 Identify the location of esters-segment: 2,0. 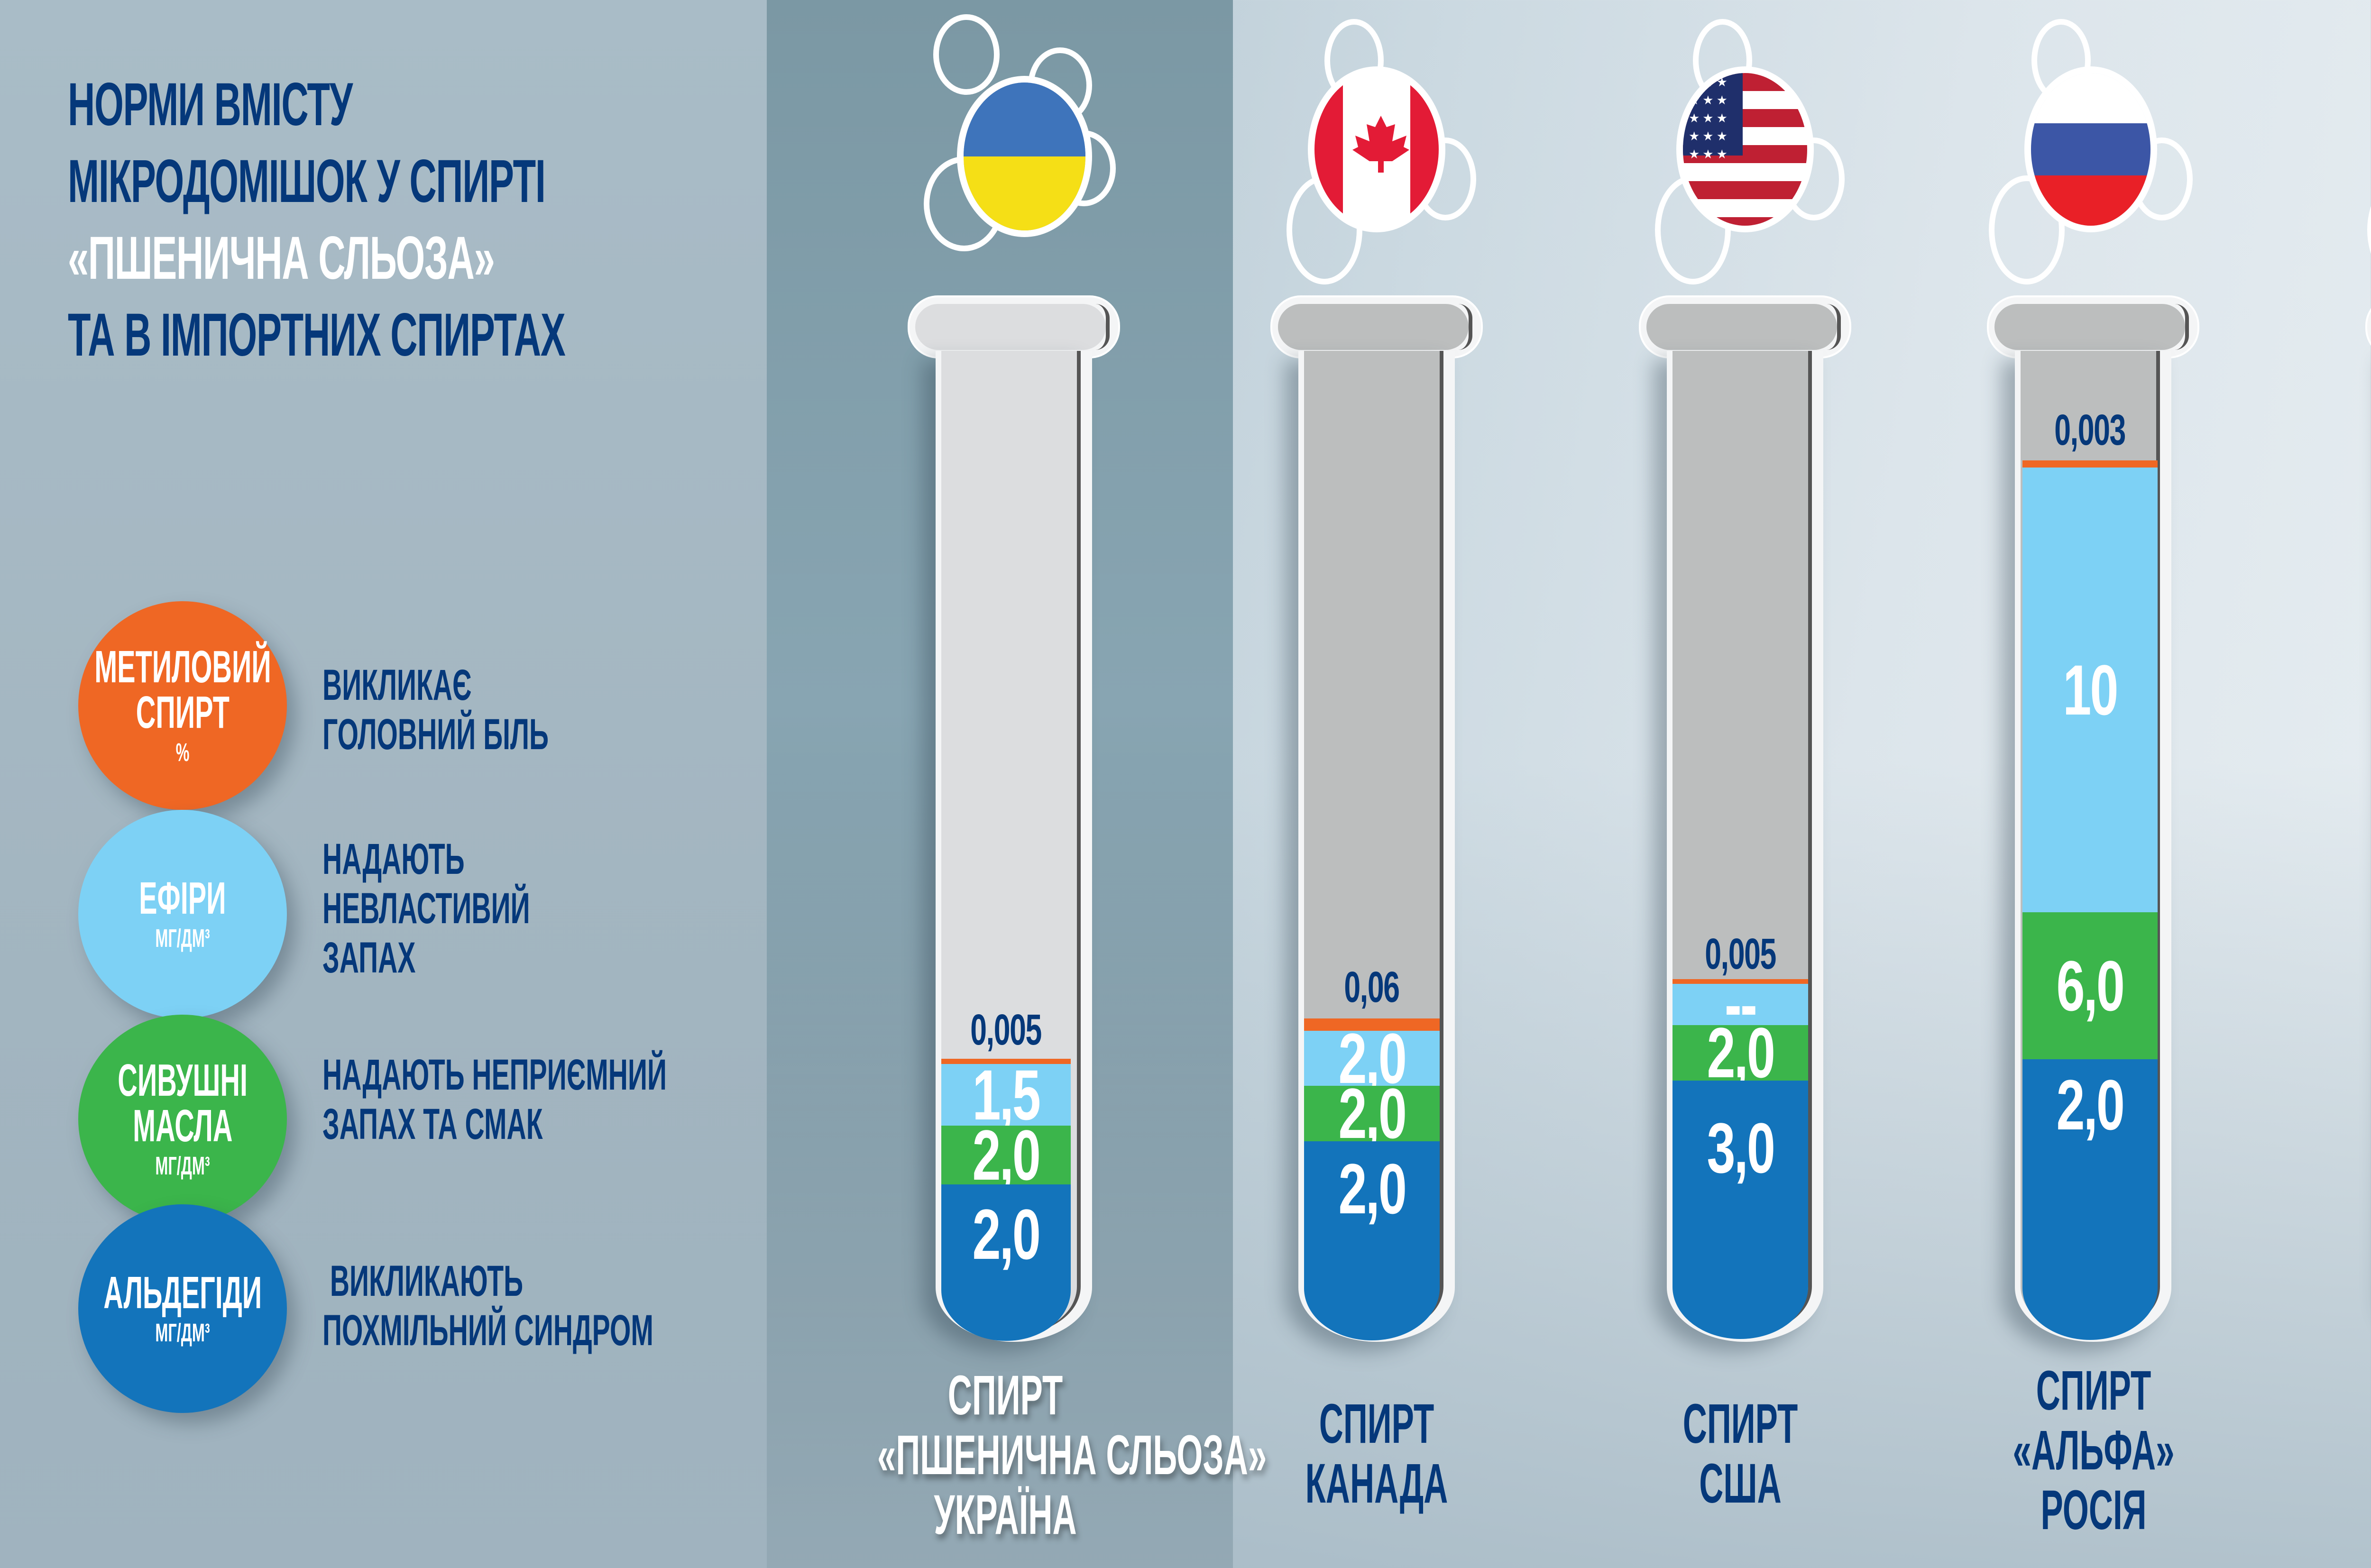
(1372, 1058).